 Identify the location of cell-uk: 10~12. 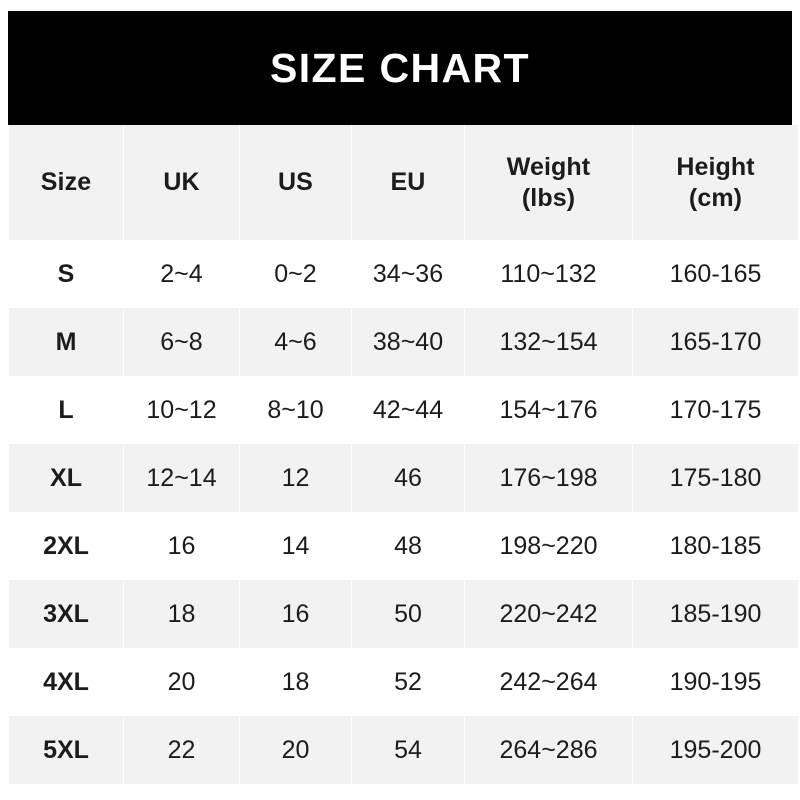
(181, 410).